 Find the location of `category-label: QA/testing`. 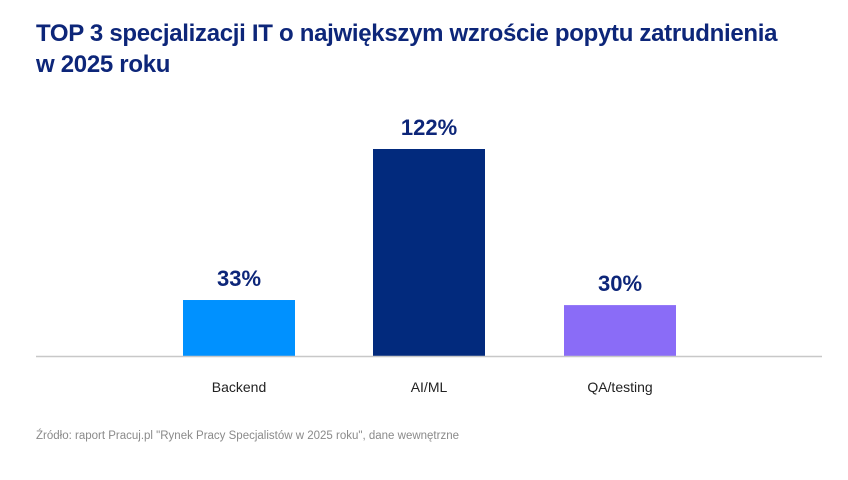

category-label: QA/testing is located at coordinates (619, 387).